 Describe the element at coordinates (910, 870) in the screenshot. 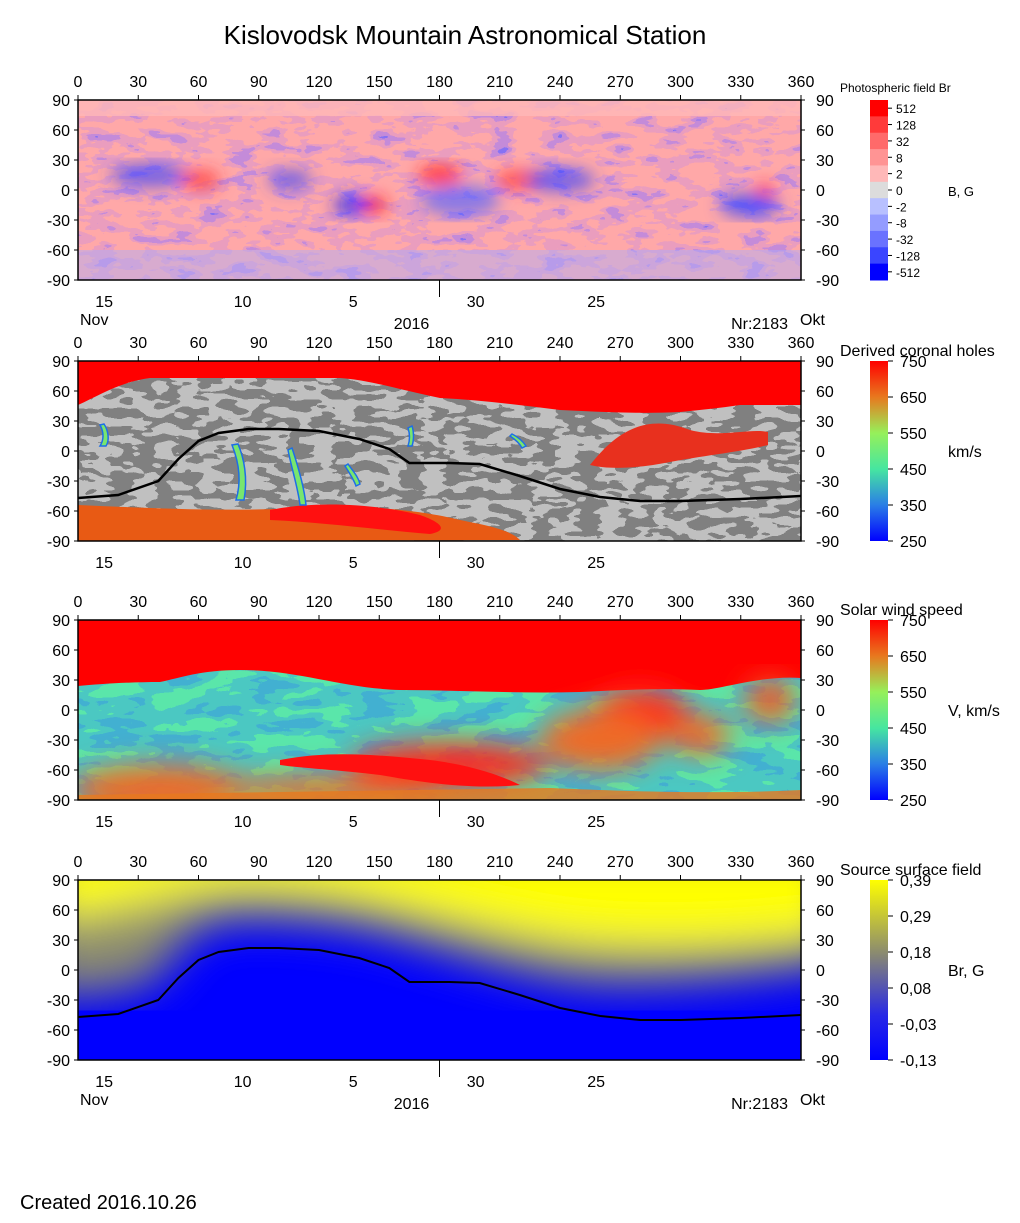

I see `colorbar-title: Source surface field` at that location.